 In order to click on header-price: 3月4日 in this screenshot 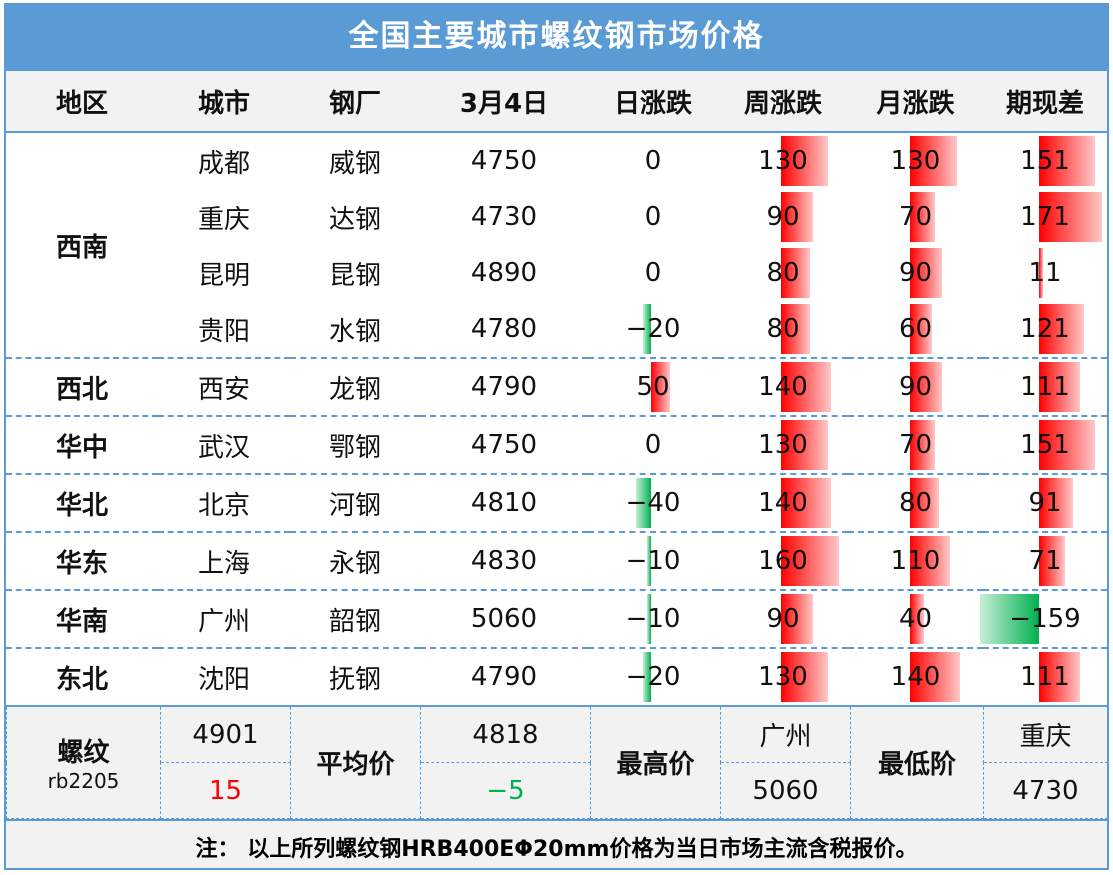, I will do `click(504, 101)`.